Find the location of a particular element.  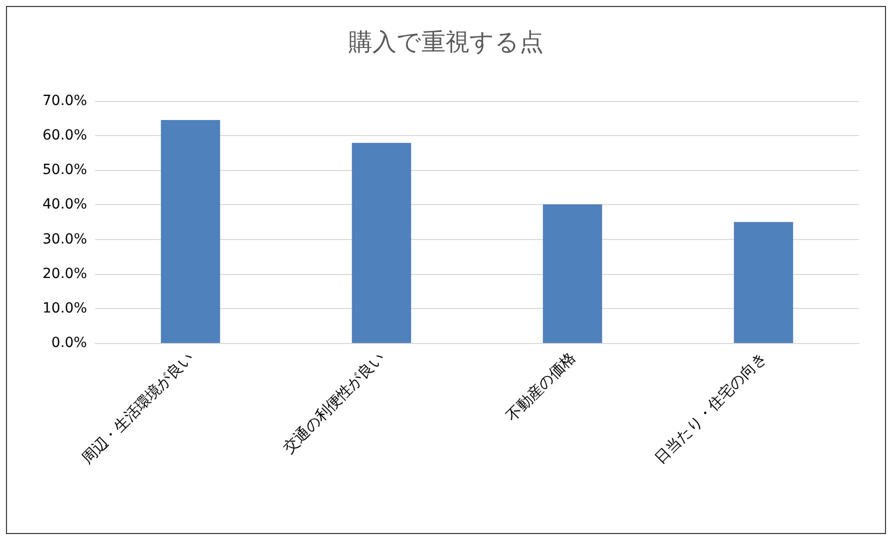

y-tick-label: 0.0% is located at coordinates (69, 343).